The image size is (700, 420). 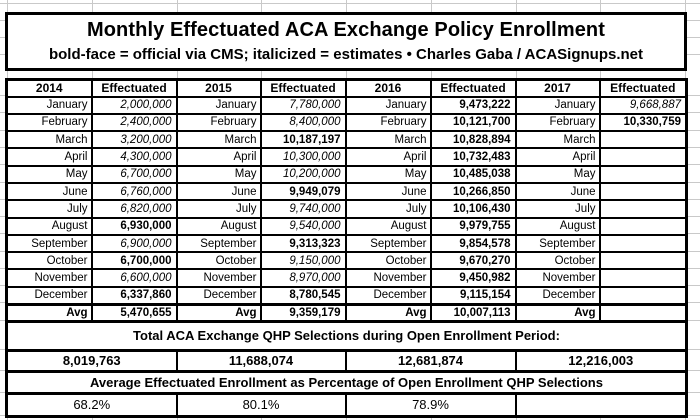 What do you see at coordinates (473, 191) in the screenshot?
I see `value-cell: 10,266,850` at bounding box center [473, 191].